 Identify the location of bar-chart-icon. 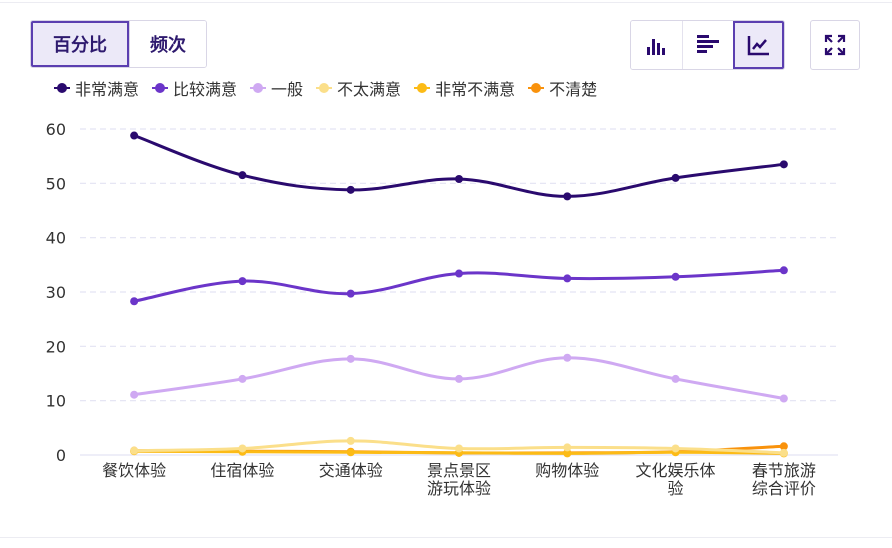
(655, 47).